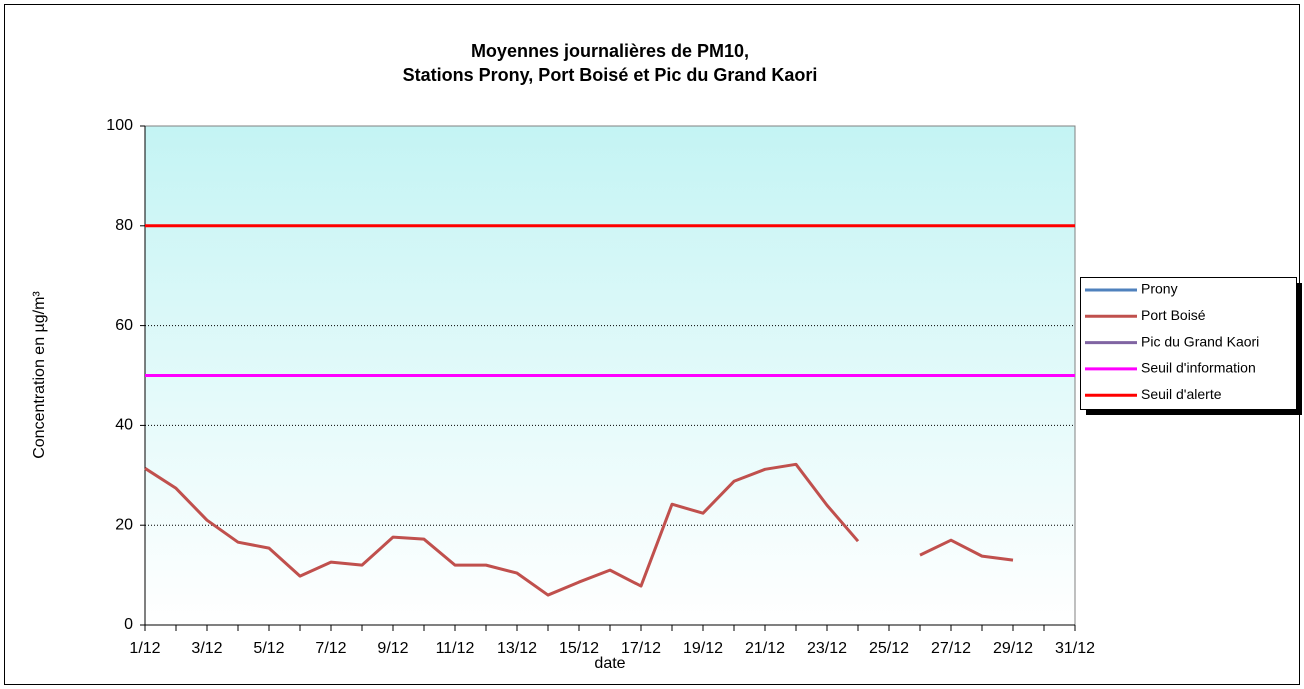 The height and width of the screenshot is (689, 1304). What do you see at coordinates (609, 663) in the screenshot?
I see `x-axis-label: date` at bounding box center [609, 663].